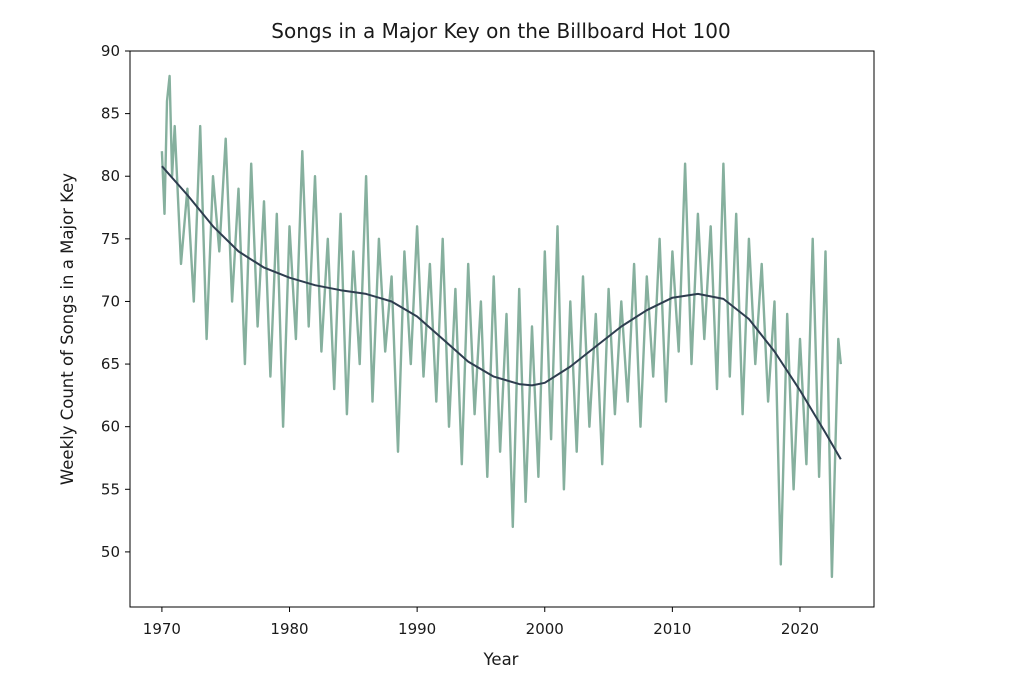 The width and height of the screenshot is (1012, 687). I want to click on y-tick-label: 85, so click(110, 114).